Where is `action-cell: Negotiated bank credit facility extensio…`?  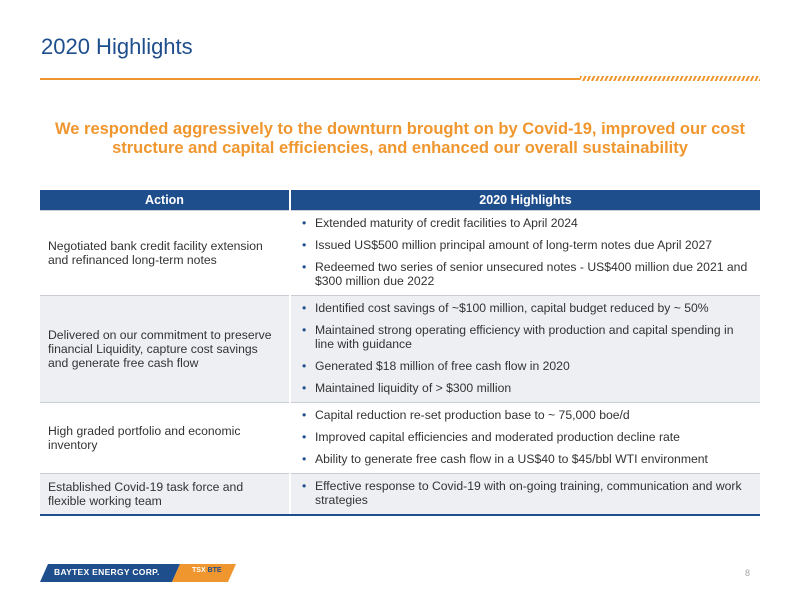 action-cell: Negotiated bank credit facility extensio… is located at coordinates (165, 253).